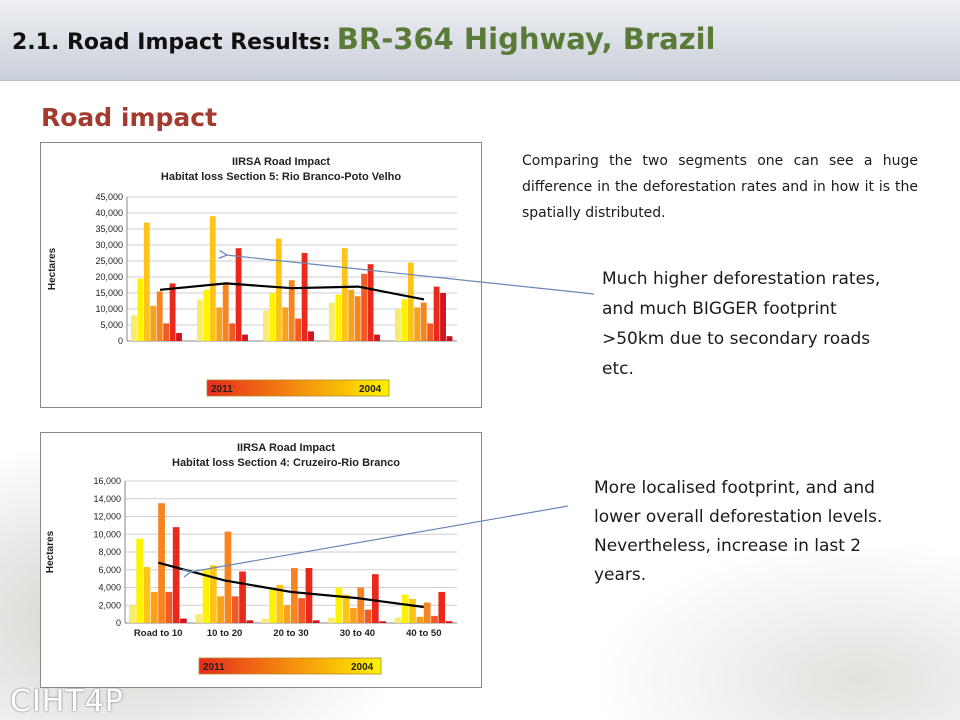  I want to click on chart-title: IIRSA Road Impact, so click(286, 448).